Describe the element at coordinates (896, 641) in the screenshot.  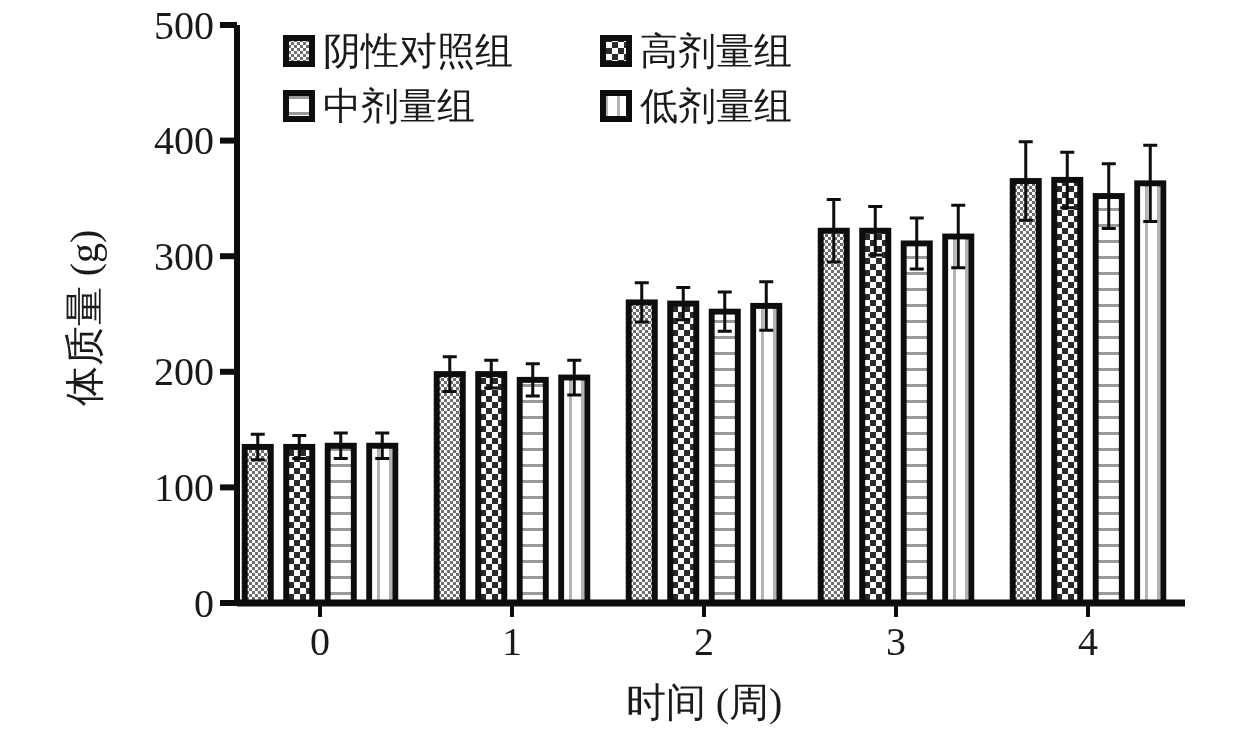
I see `x-tick-label: 3` at that location.